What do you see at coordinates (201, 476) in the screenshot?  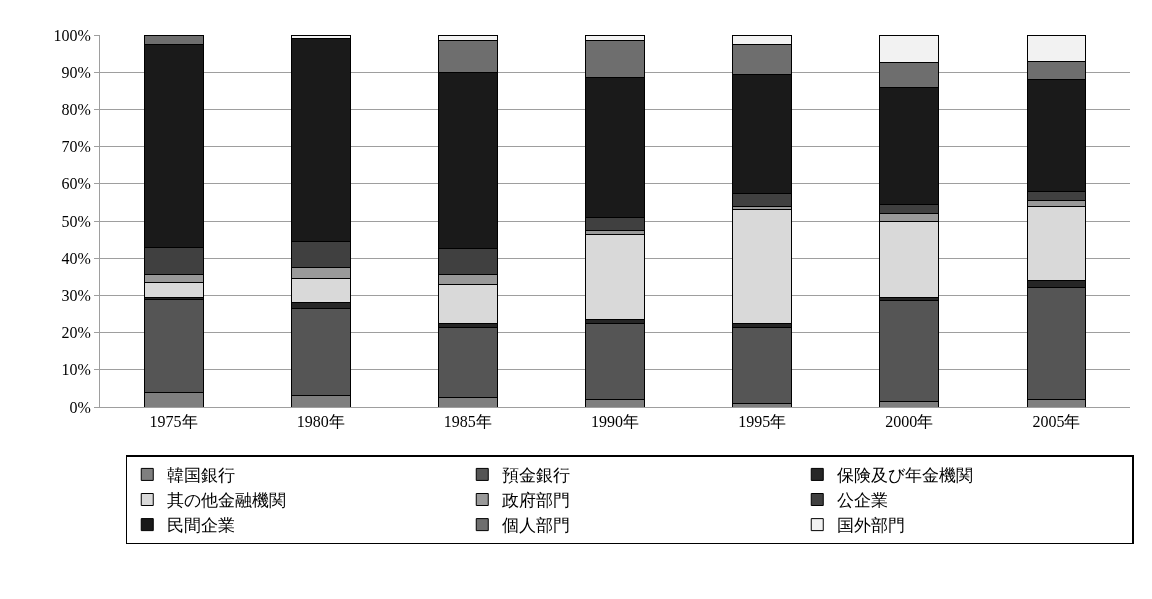 I see `legend-label: 韓国銀行` at bounding box center [201, 476].